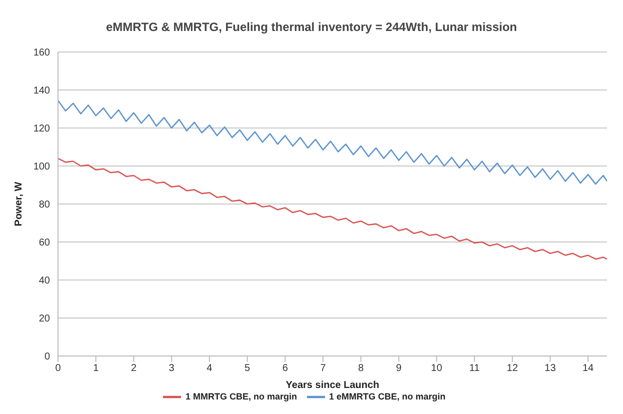 The height and width of the screenshot is (414, 623). I want to click on x-tick-label: 5, so click(247, 368).